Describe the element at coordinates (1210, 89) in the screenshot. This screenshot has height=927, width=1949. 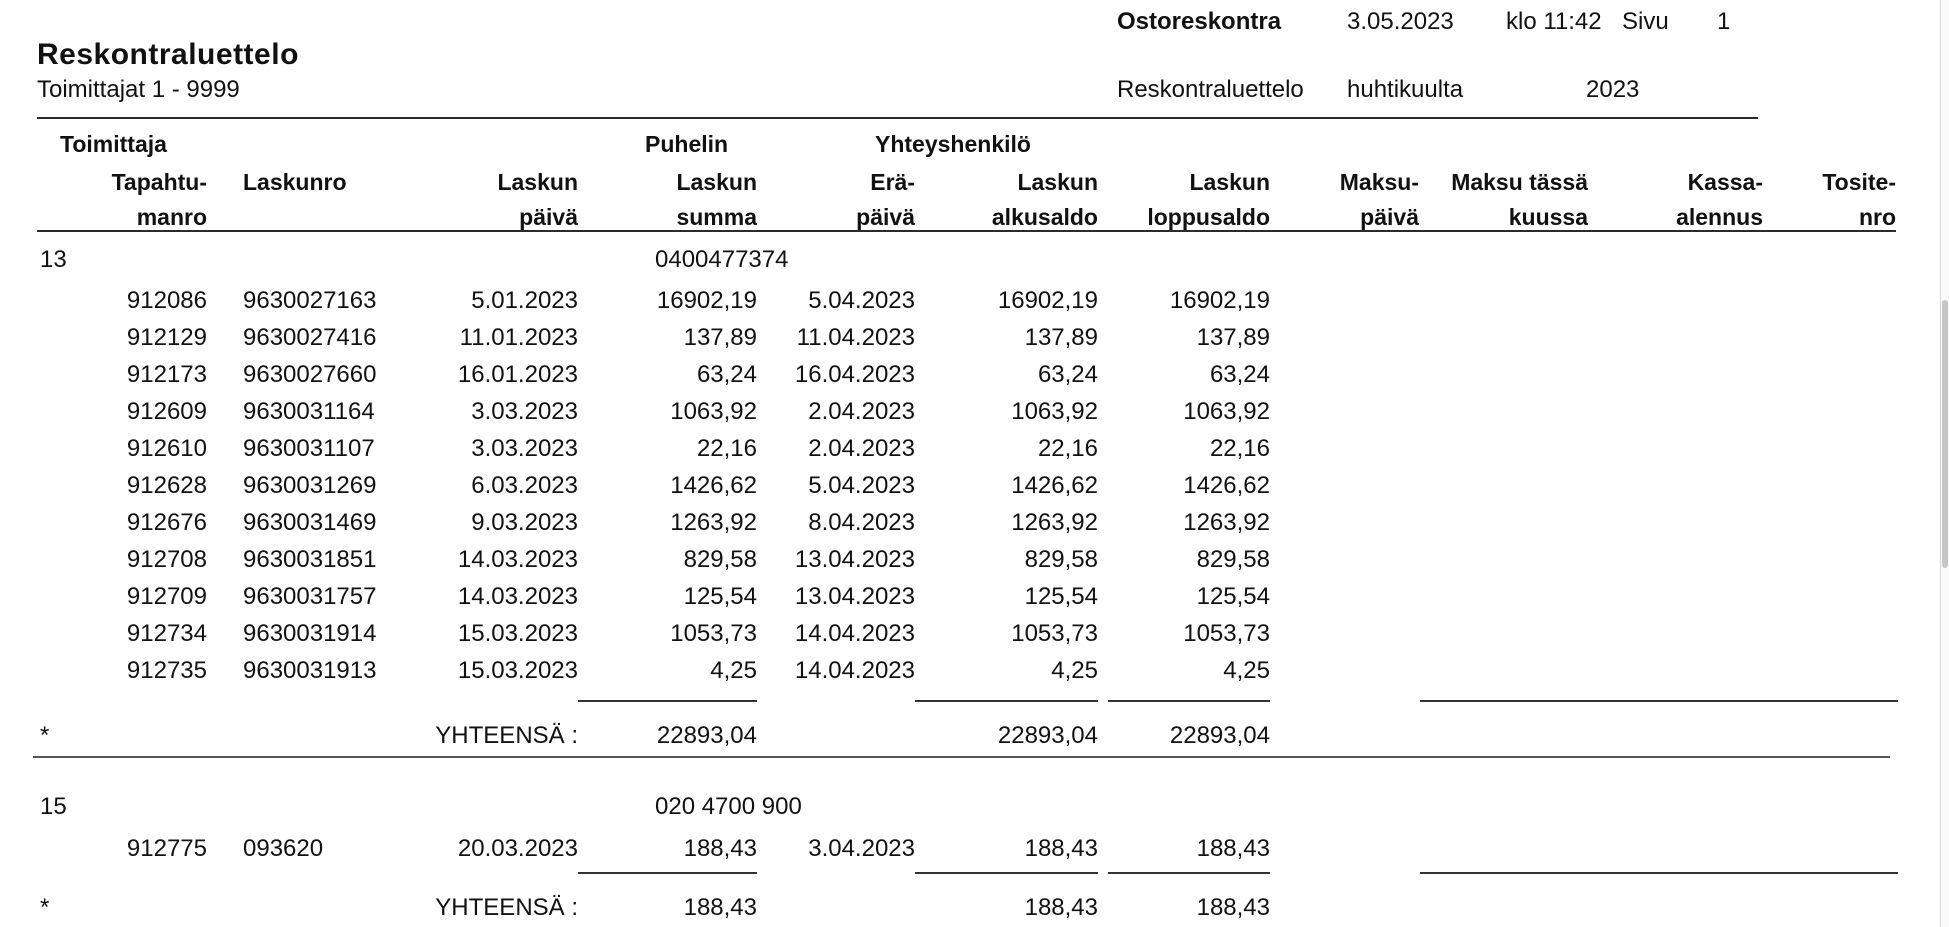
I see `report-name-right: Reskontraluettelo` at that location.